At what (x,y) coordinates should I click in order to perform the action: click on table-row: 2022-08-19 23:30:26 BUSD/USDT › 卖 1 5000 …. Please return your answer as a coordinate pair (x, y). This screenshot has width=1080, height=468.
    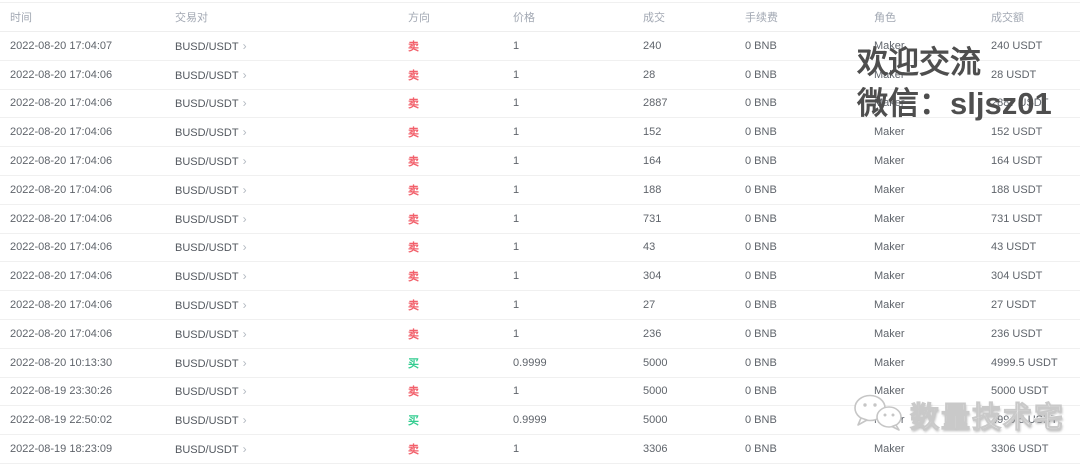
    Looking at the image, I should click on (540, 392).